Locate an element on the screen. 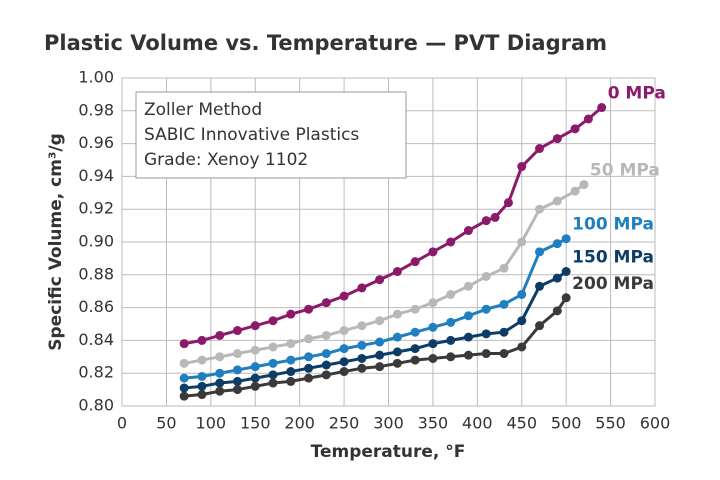  y-tick-label: 0.88 is located at coordinates (96, 273).